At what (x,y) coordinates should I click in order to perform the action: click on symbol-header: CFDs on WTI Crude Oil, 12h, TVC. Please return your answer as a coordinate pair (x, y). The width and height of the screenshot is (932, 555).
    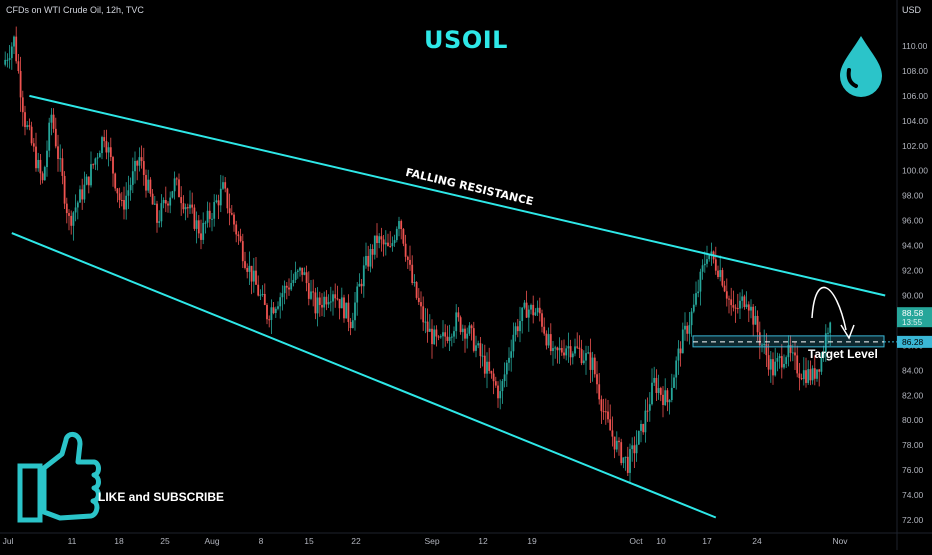
    Looking at the image, I should click on (75, 10).